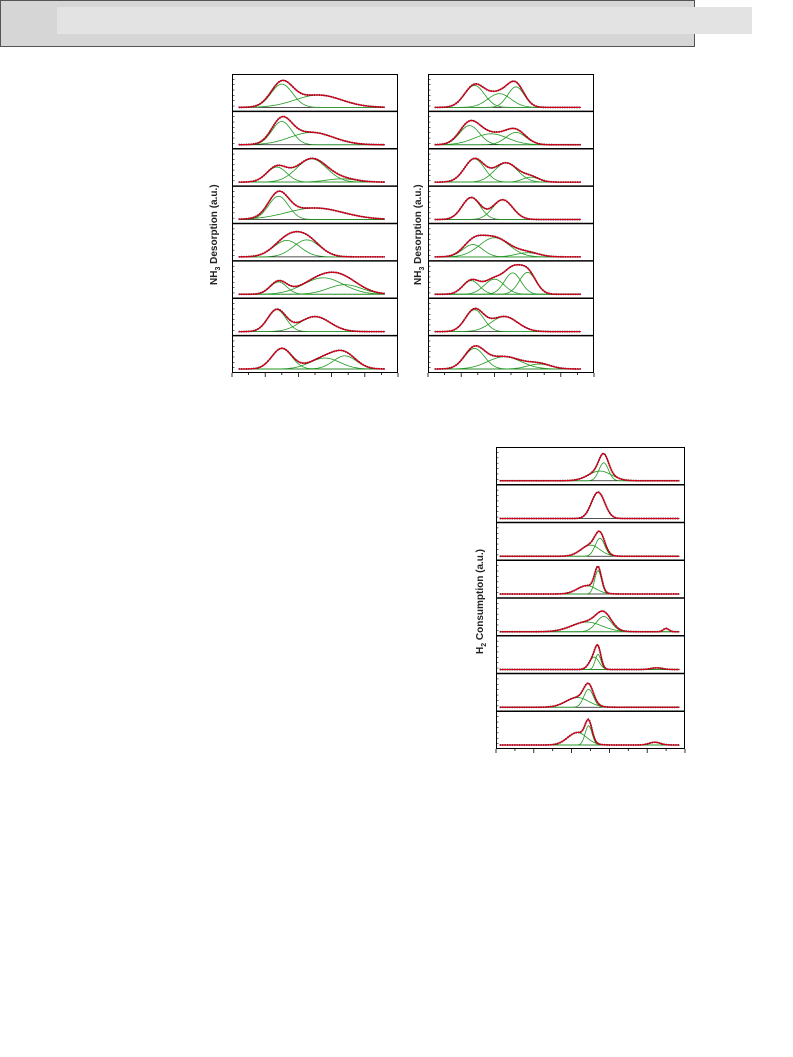  I want to click on nh3-left-ylabel: NH3 Desorption (a.u.), so click(215, 234).